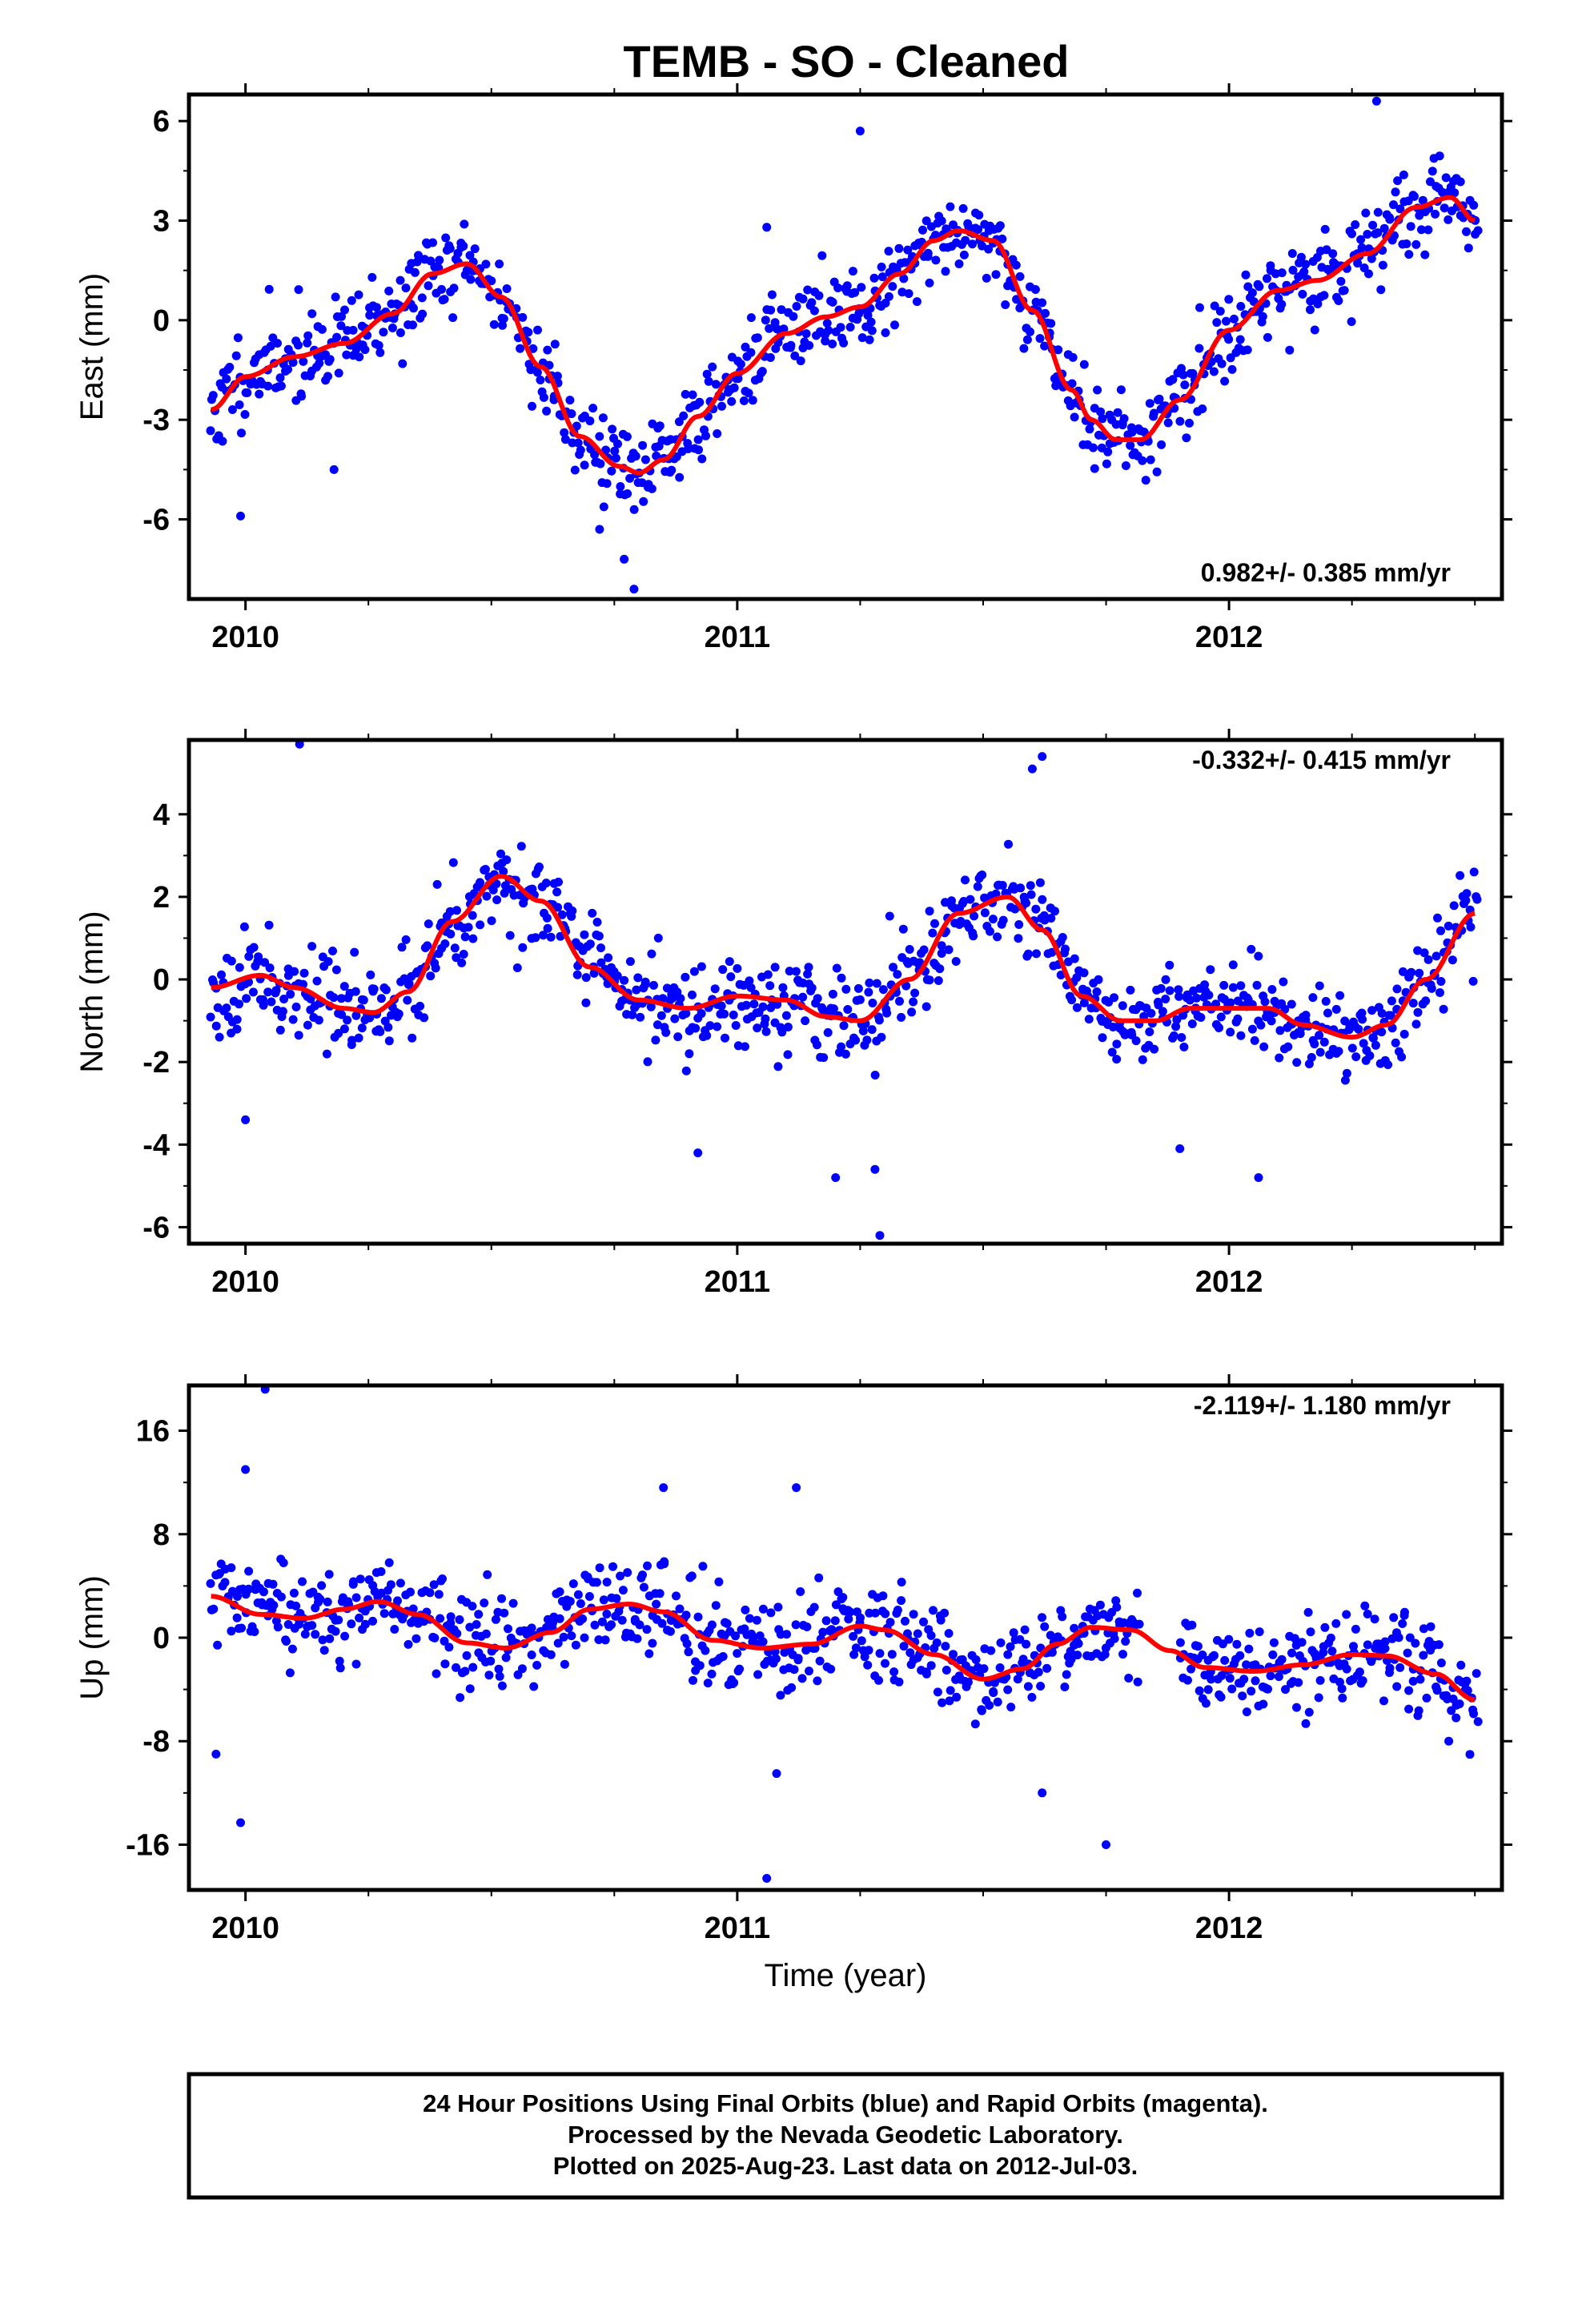  What do you see at coordinates (767, 228) in the screenshot?
I see `east-outlier-point` at bounding box center [767, 228].